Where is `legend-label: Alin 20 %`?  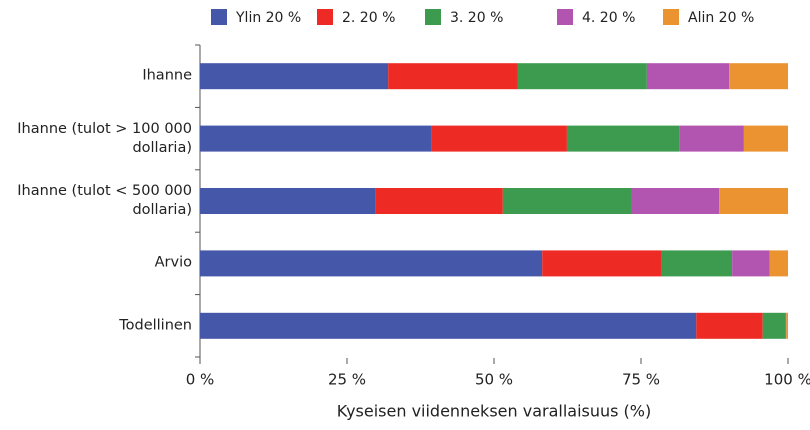 legend-label: Alin 20 % is located at coordinates (721, 18).